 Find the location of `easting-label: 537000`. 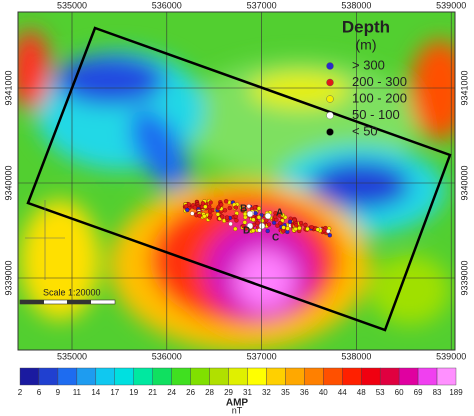

easting-label: 537000 is located at coordinates (262, 5).